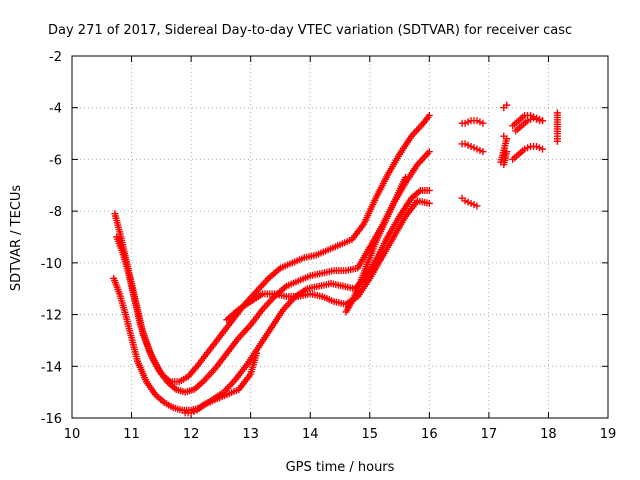 This screenshot has width=640, height=480. I want to click on y-tick-labels: -16 -14 -12 -10 -8 -6 -4 -2, so click(51, 238).